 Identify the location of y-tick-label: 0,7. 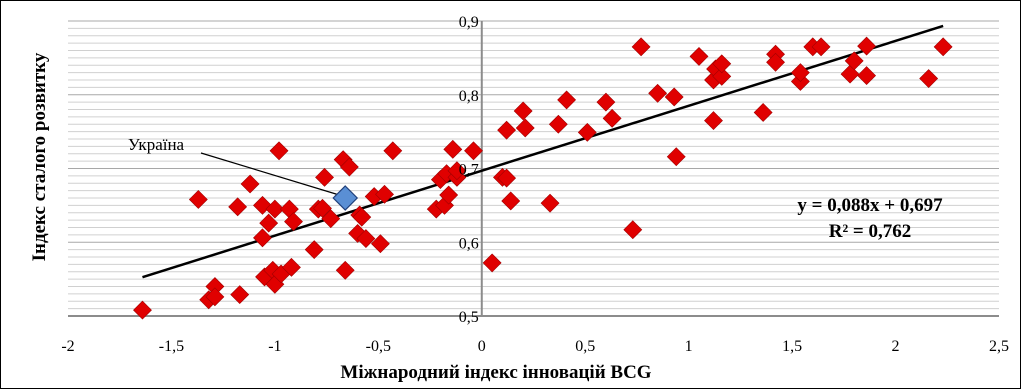
(469, 170).